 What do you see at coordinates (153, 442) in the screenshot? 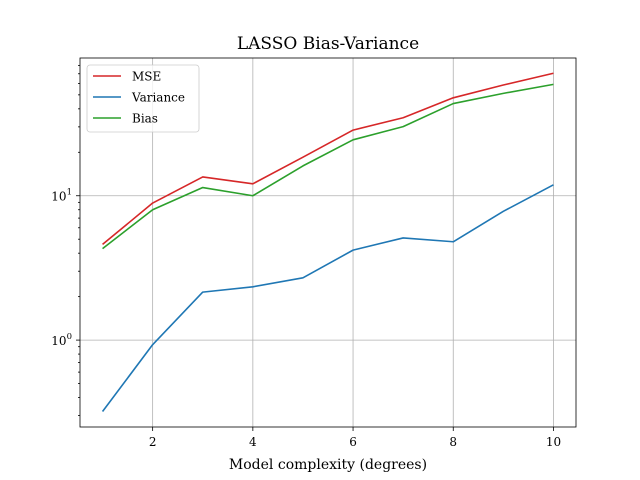
I see `x-tick-label: 2` at bounding box center [153, 442].